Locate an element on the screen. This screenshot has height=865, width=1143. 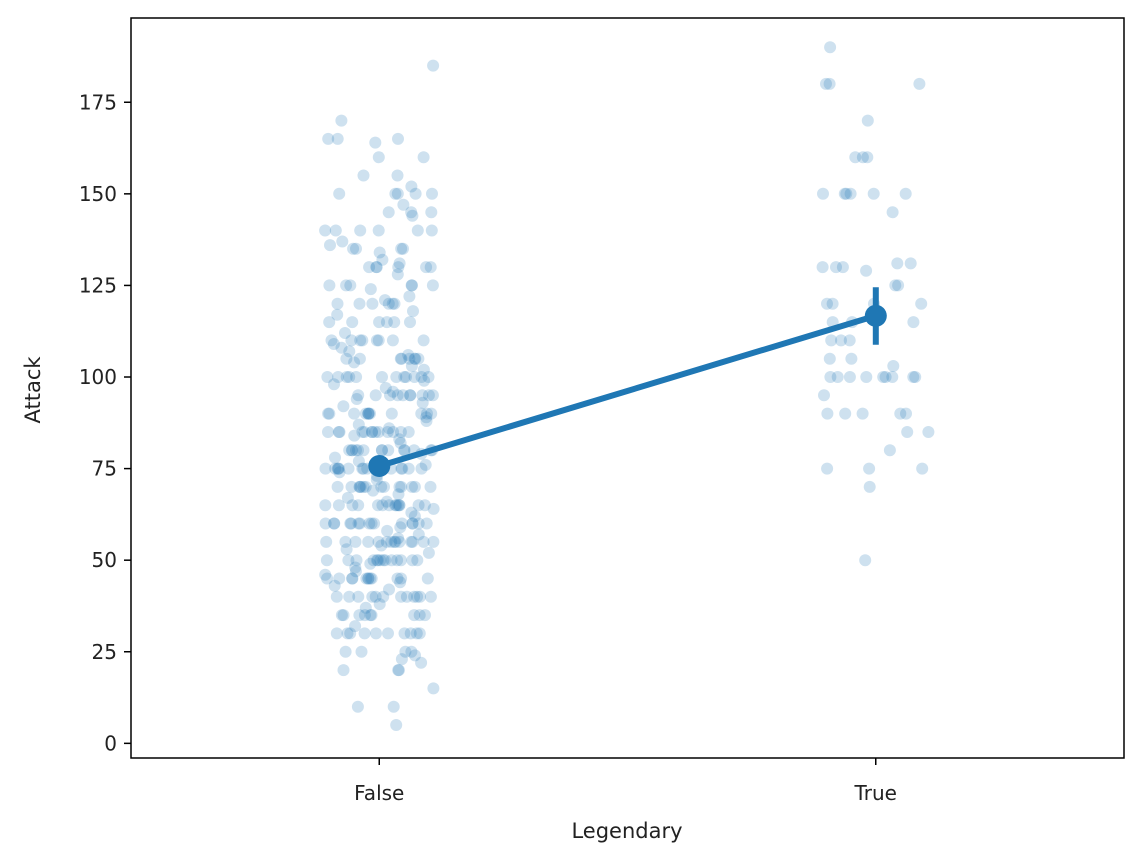
x-tick-label-true: True is located at coordinates (875, 793).